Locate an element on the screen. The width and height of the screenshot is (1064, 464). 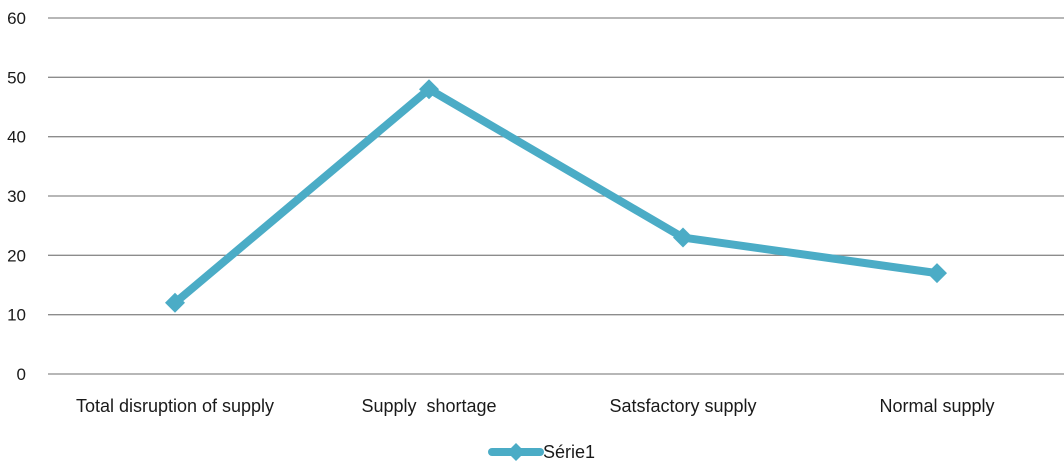
y-tick-label: 10 is located at coordinates (16, 315).